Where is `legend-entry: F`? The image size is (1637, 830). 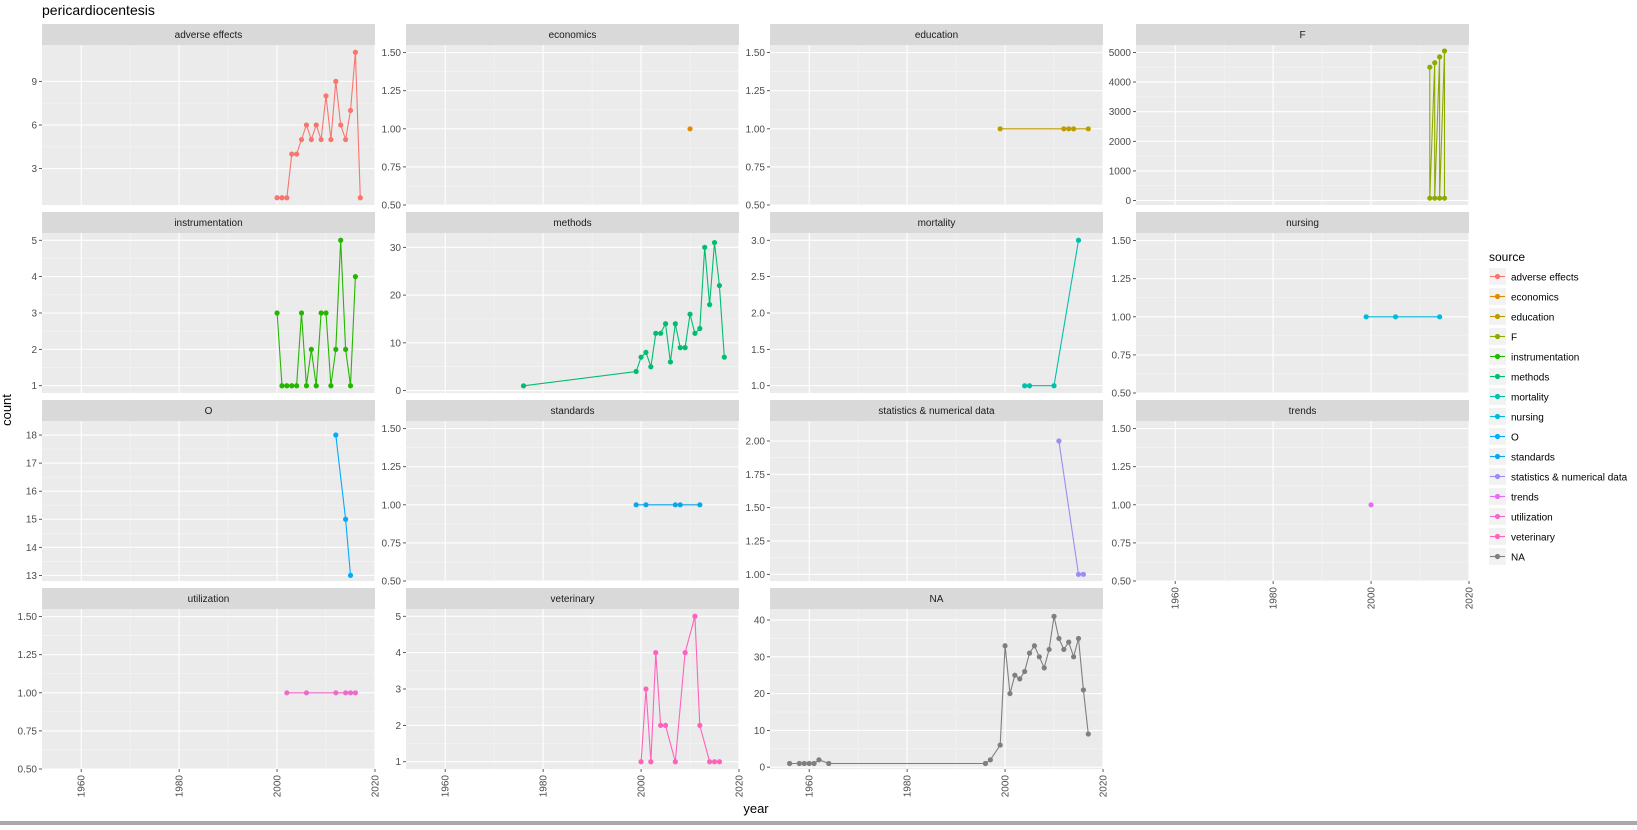 legend-entry: F is located at coordinates (1503, 336).